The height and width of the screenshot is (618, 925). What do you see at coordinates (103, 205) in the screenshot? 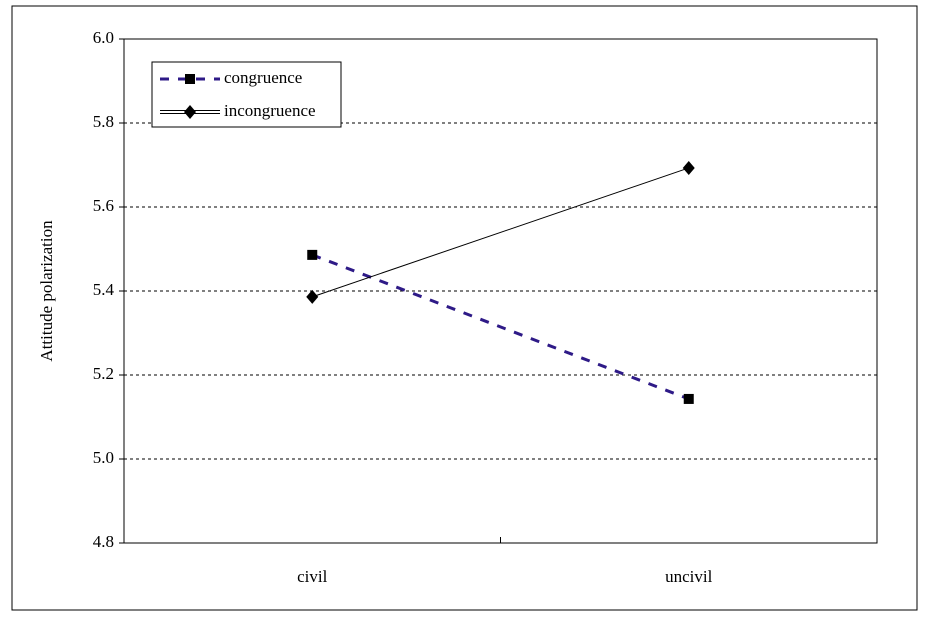
I see `y-tick-label: 5.6` at bounding box center [103, 205].